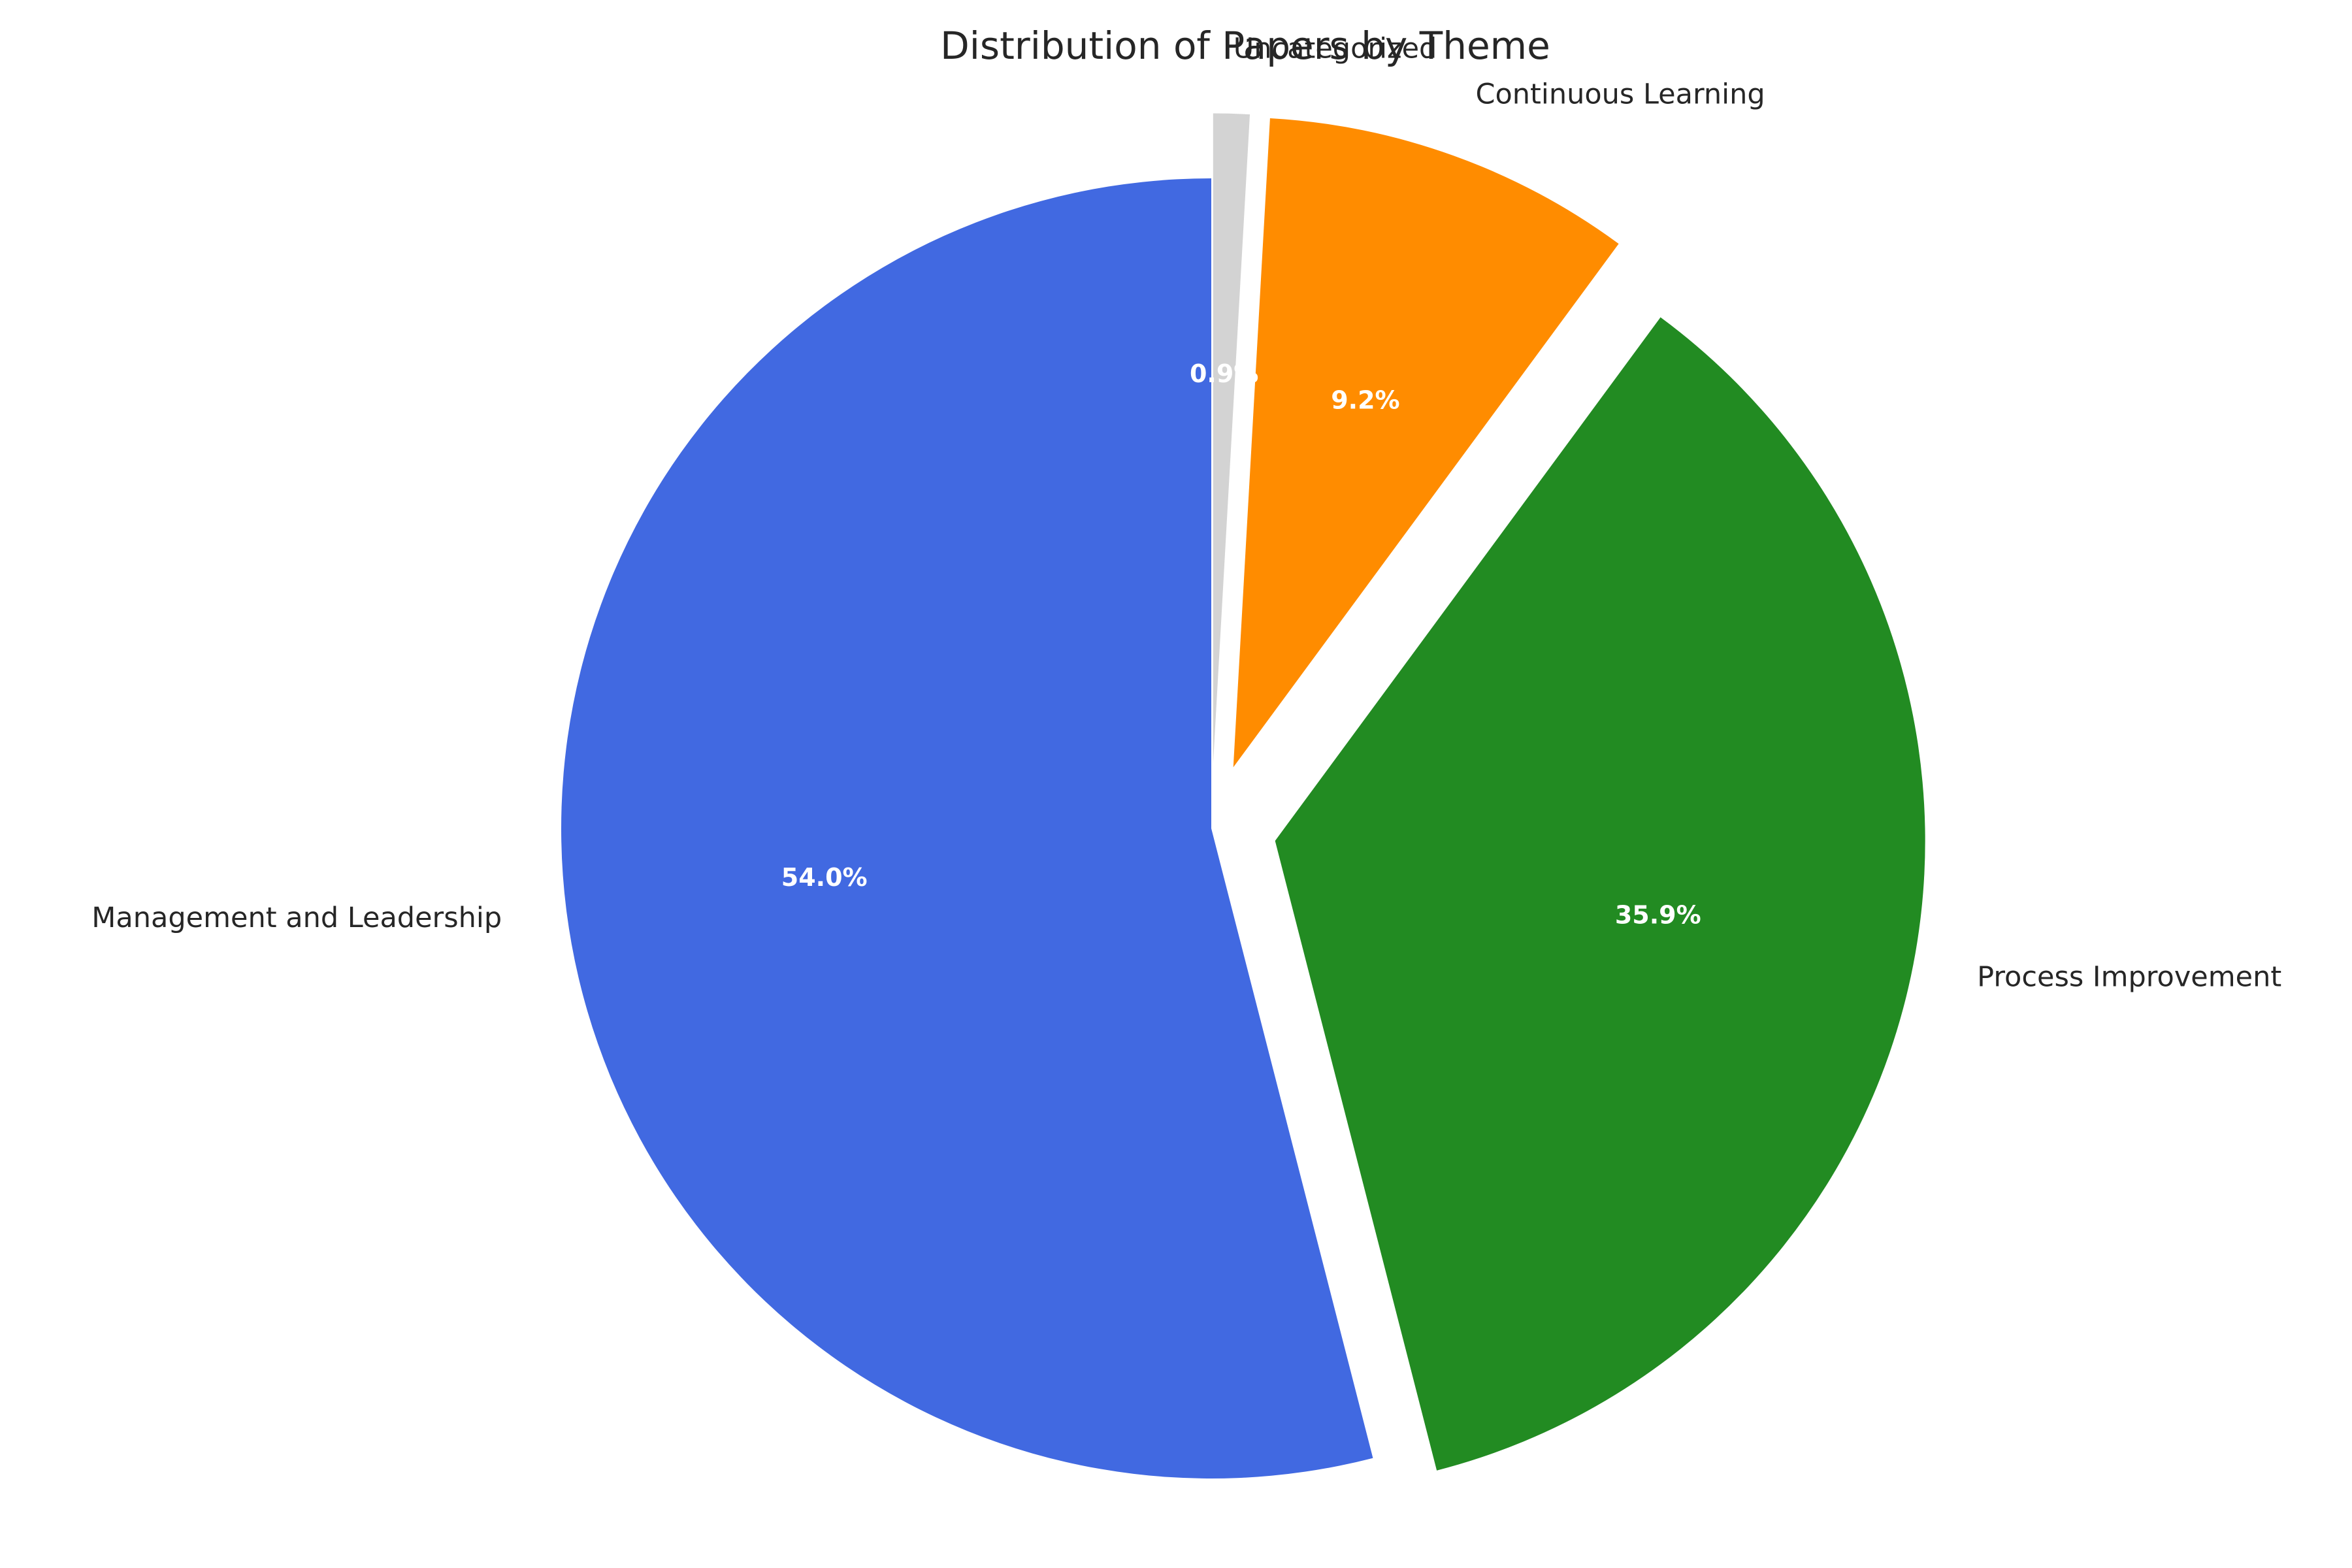 The height and width of the screenshot is (1568, 2352). I want to click on pie-slice-continuous-learning, so click(1426, 443).